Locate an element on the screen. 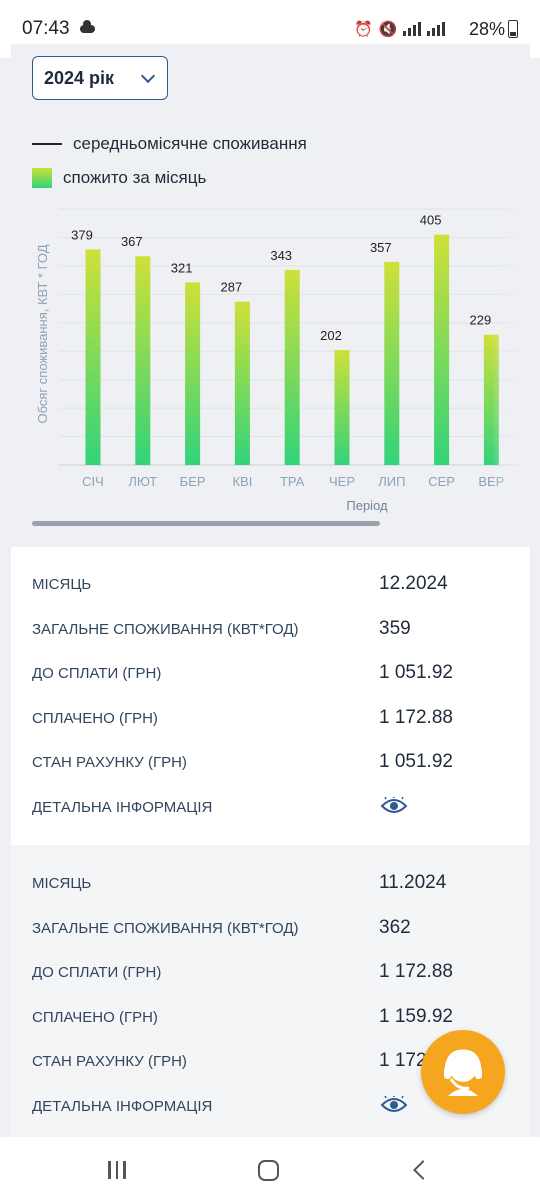 The image size is (540, 1200). bar-value-label: 367 is located at coordinates (132, 241).